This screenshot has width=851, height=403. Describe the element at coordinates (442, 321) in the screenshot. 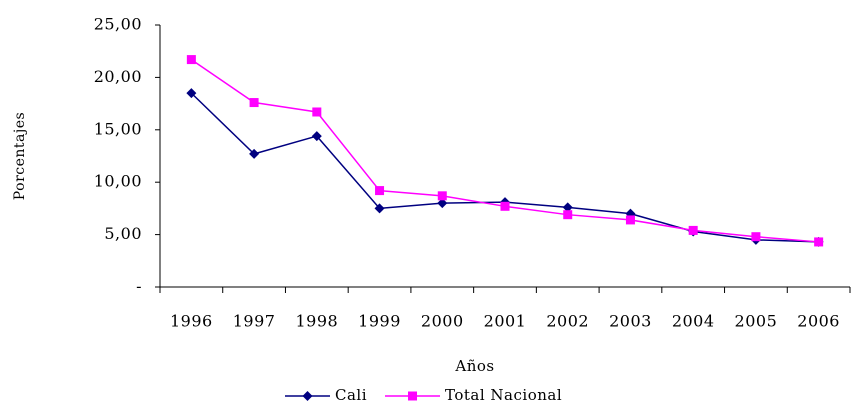

I see `x-tick-label: 2000` at that location.